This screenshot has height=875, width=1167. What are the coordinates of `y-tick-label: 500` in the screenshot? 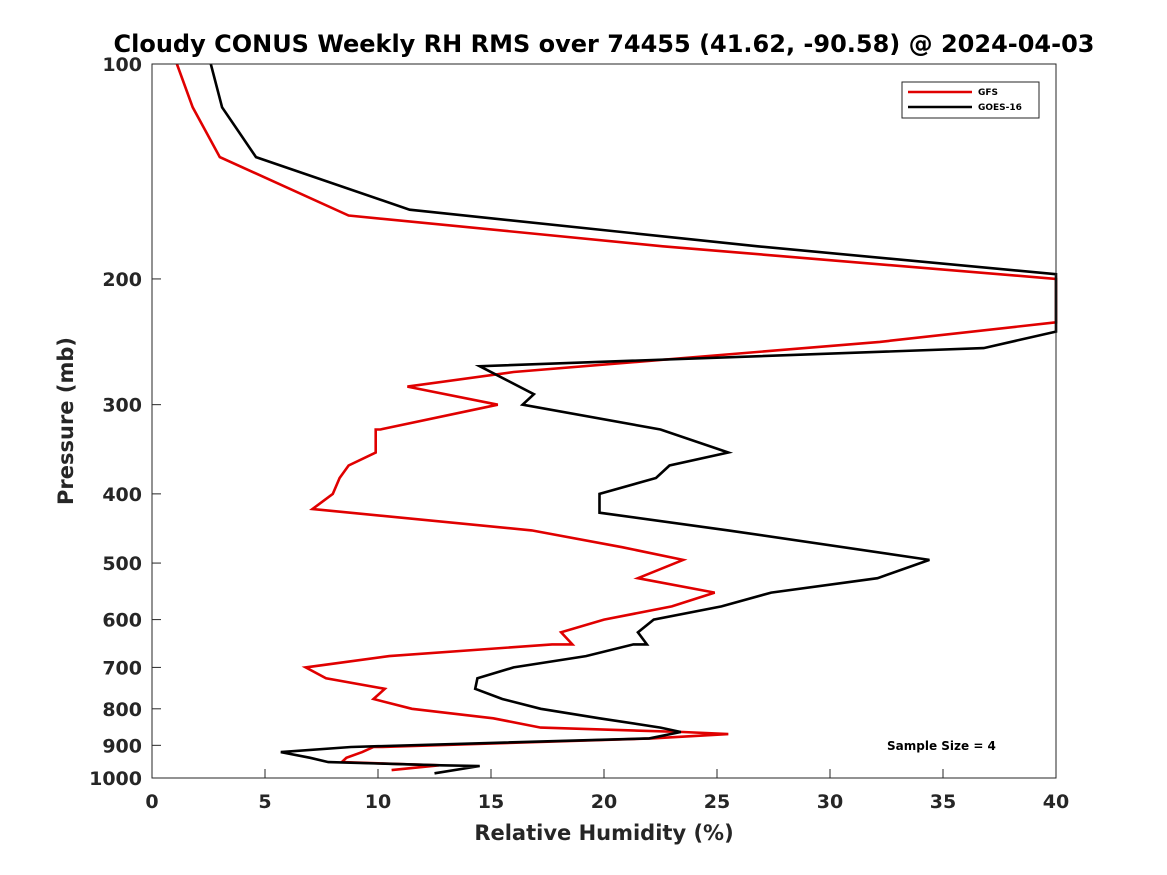 It's located at (122, 564).